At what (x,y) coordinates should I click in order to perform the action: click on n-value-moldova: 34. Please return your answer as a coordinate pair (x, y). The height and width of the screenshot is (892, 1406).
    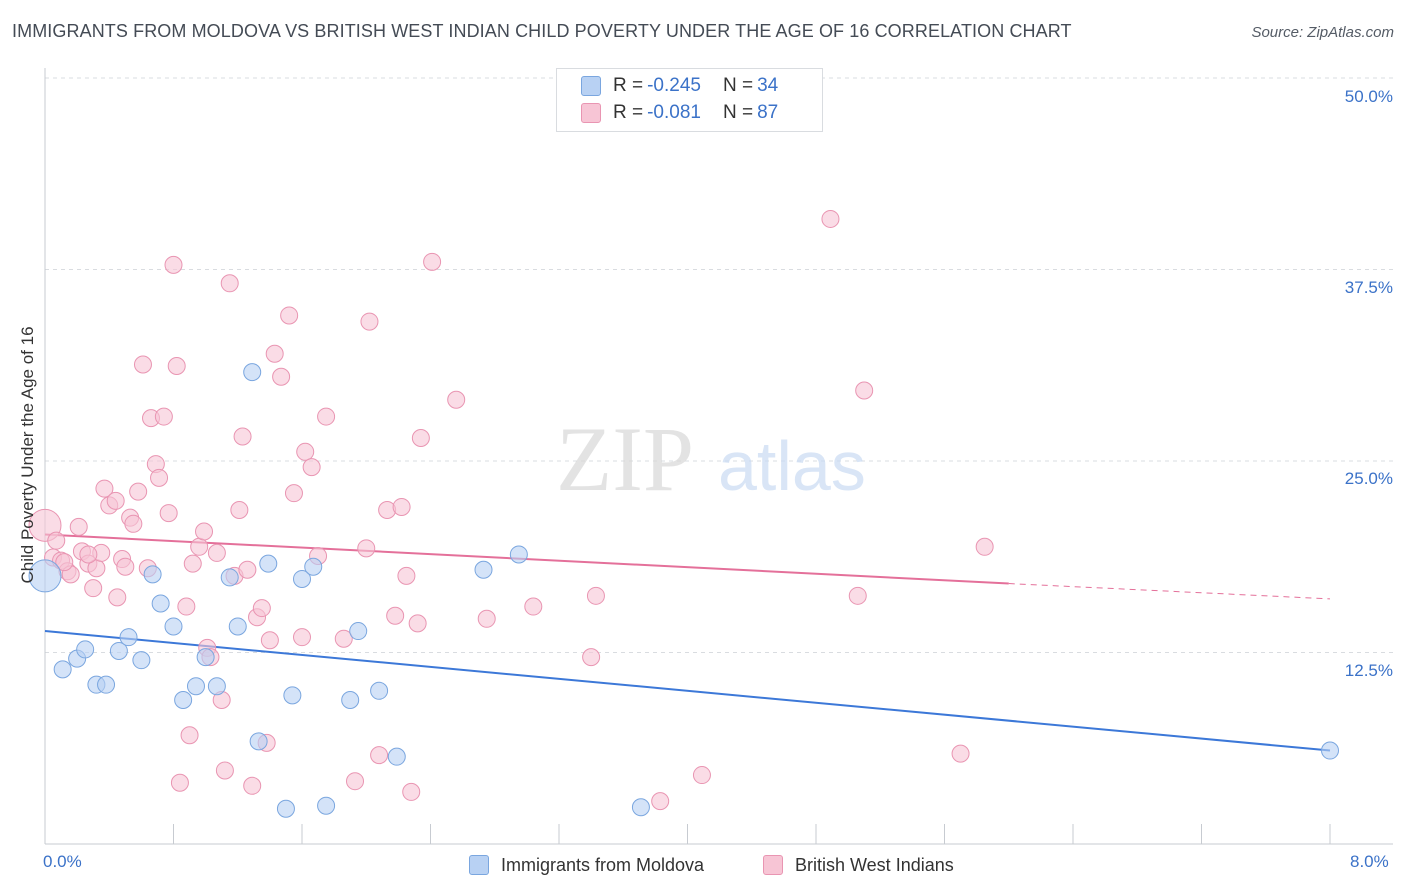
    Looking at the image, I should click on (768, 85).